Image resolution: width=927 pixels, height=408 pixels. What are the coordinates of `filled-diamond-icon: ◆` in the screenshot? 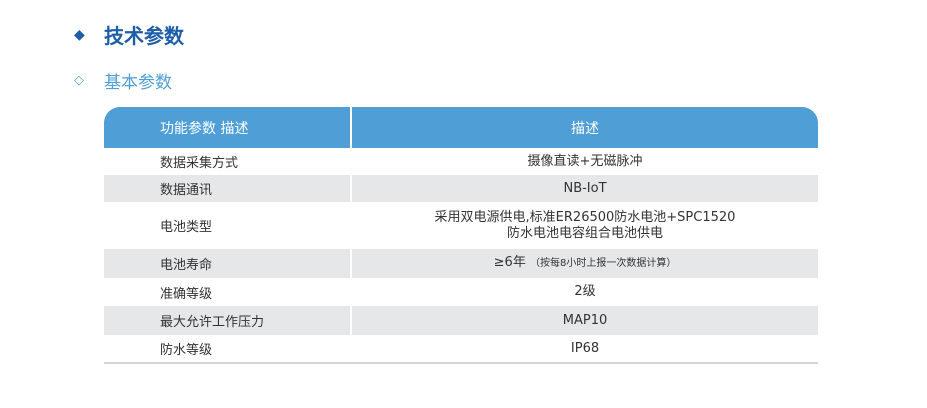 It's located at (79, 34).